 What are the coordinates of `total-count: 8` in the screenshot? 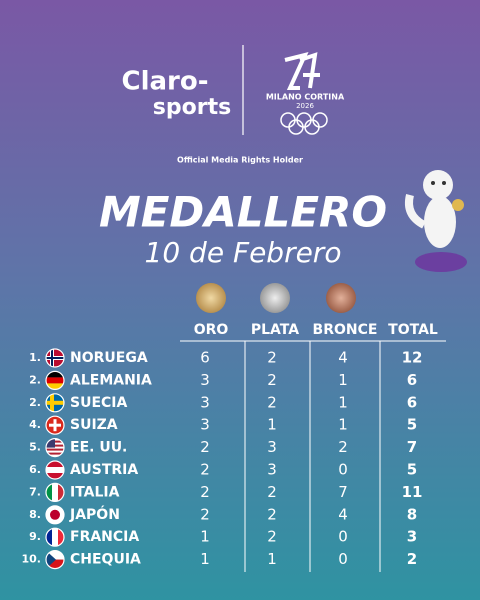 It's located at (412, 514).